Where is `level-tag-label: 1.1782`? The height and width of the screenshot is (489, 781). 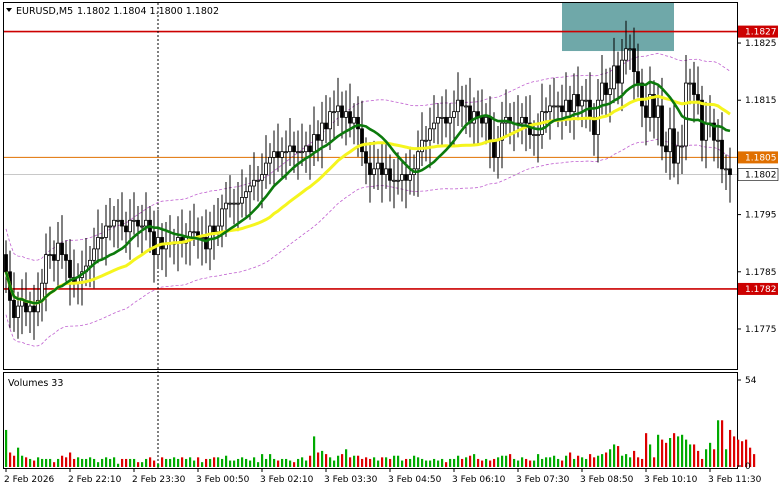 level-tag-label: 1.1782 is located at coordinates (761, 290).